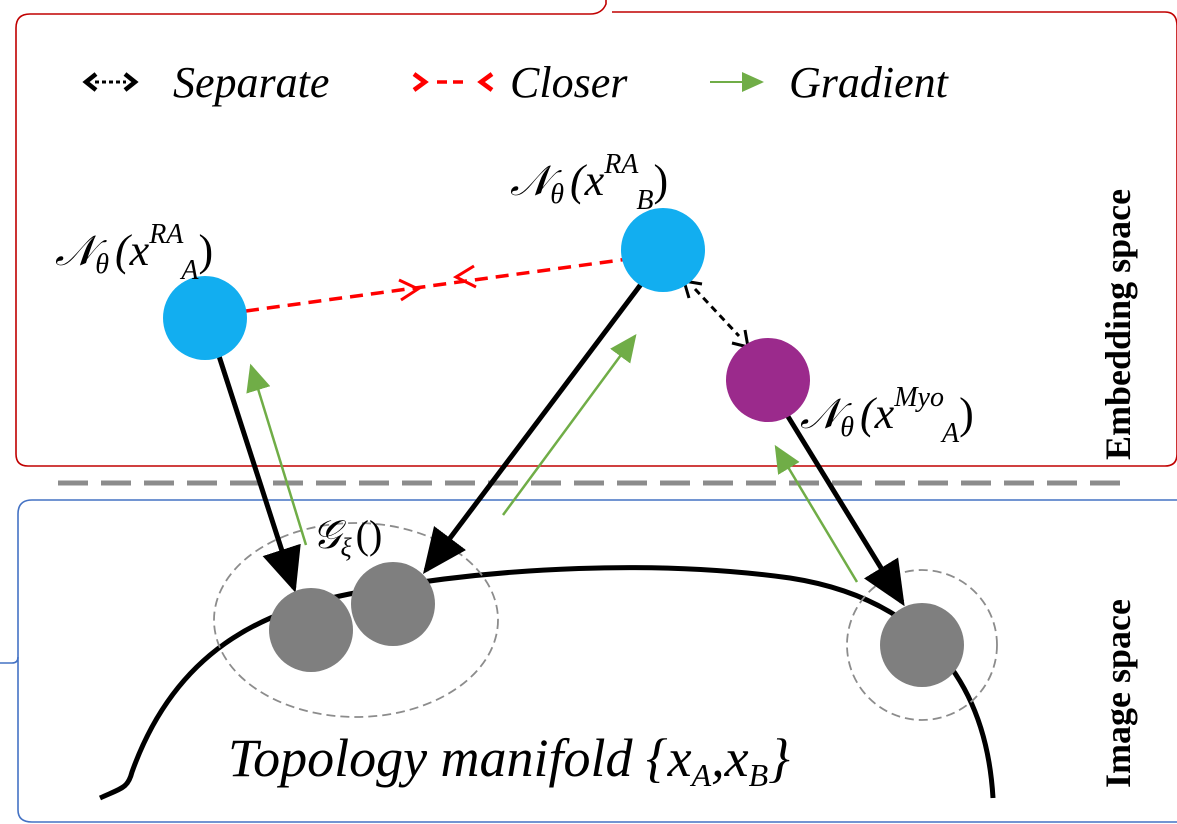  I want to click on closer-chevron-right, so click(464, 276).